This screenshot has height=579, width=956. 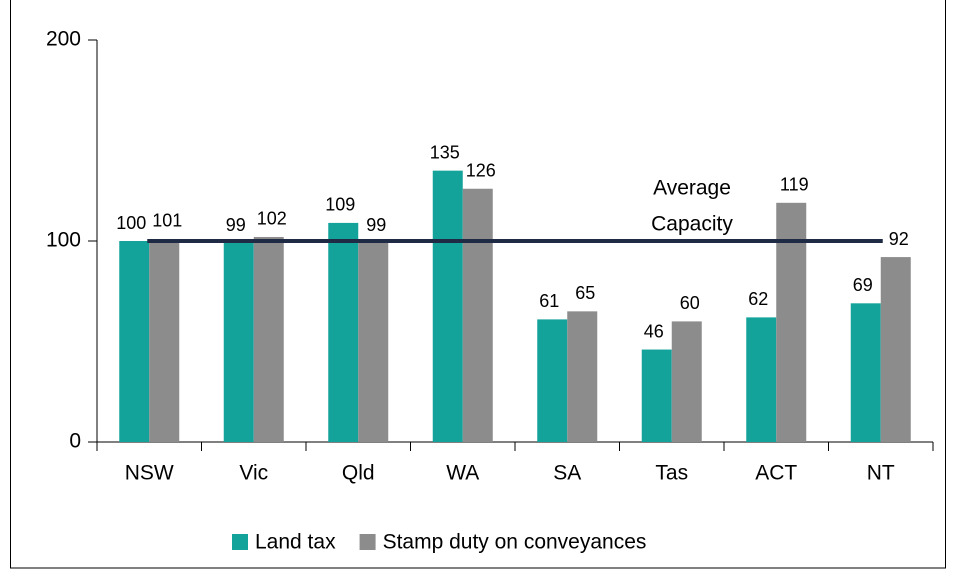 I want to click on data-label: 135, so click(x=445, y=152).